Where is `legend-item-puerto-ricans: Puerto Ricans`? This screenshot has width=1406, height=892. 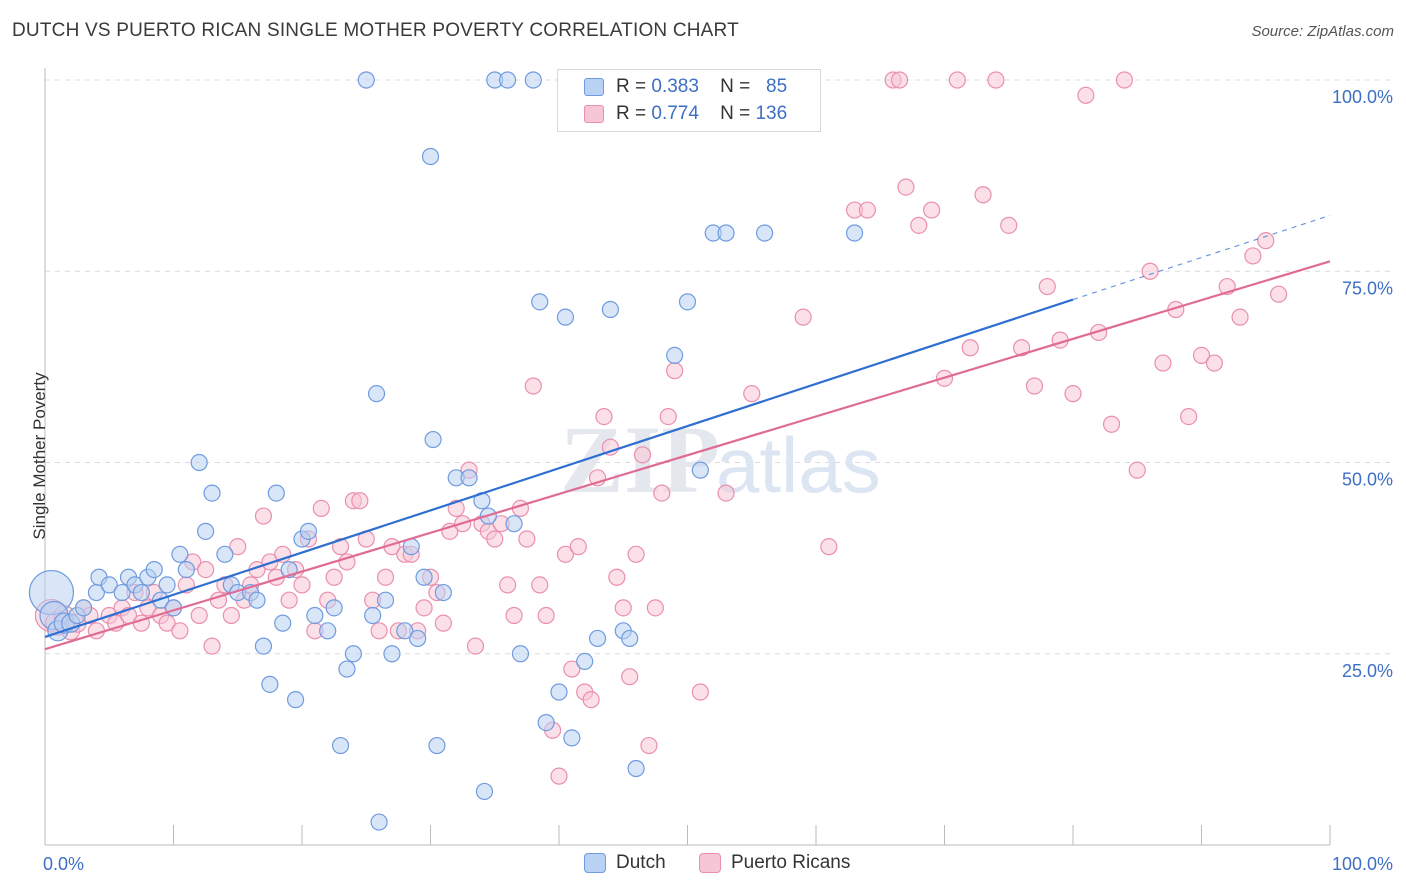
legend-item-puerto-ricans: Puerto Ricans is located at coordinates (774, 863).